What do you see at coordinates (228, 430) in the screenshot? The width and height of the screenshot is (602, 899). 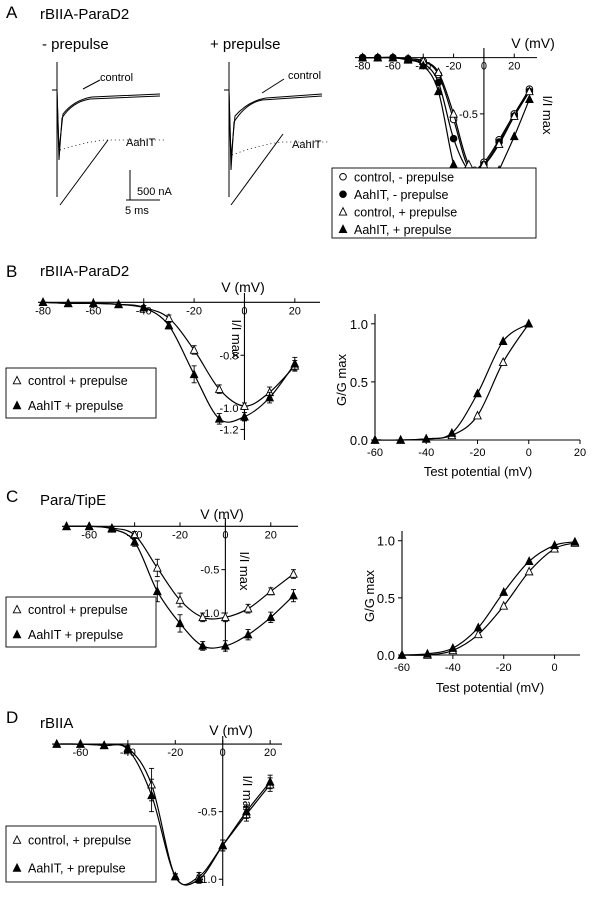 I see `y-tick-label: -1.2` at bounding box center [228, 430].